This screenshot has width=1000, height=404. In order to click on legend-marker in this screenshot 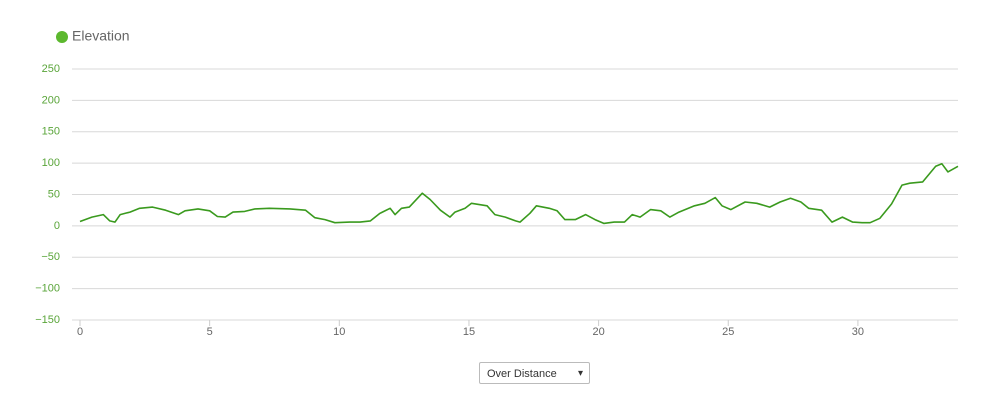, I will do `click(62, 37)`.